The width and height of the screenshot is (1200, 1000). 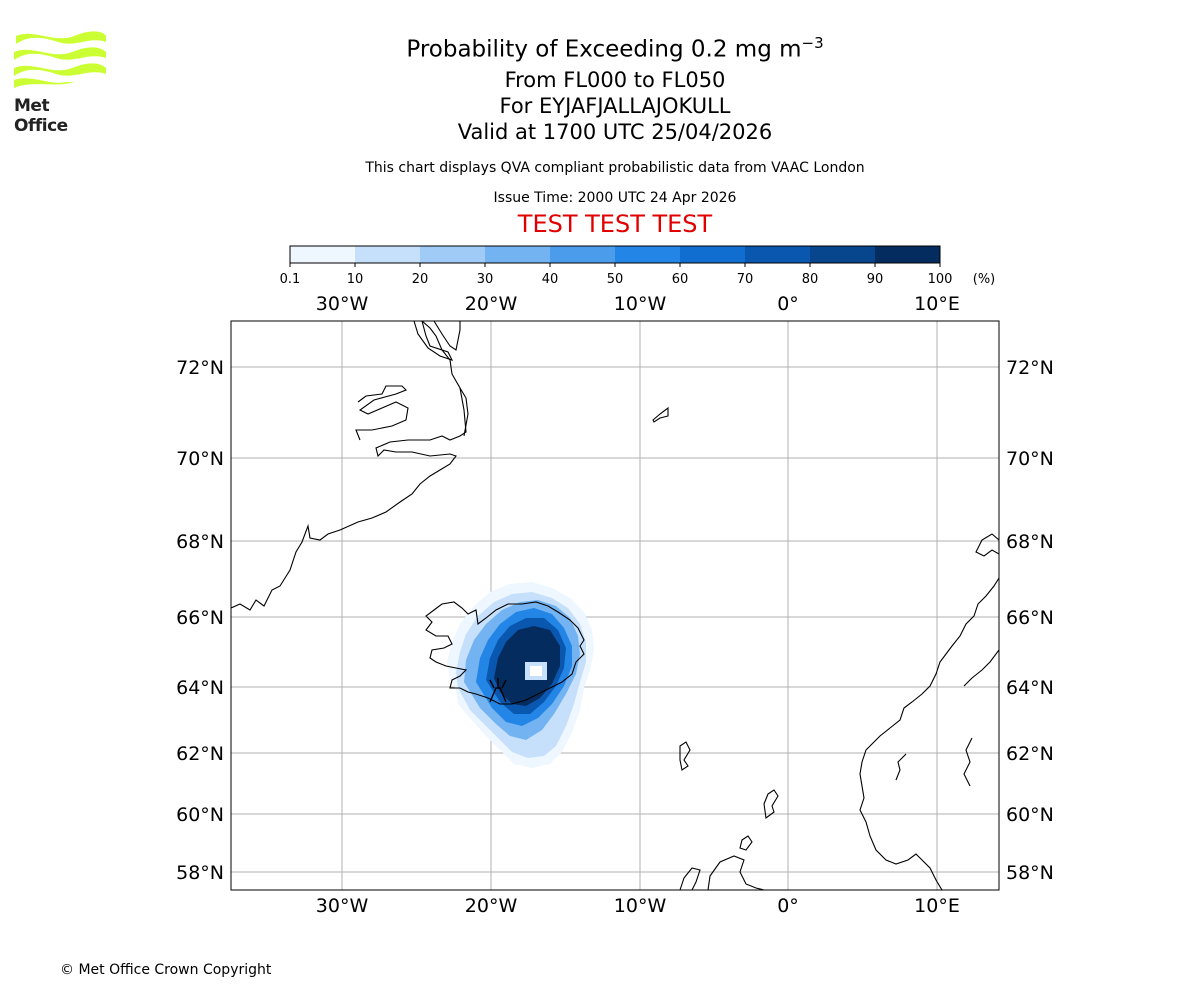 I want to click on met-office-logo: Met Office, so click(x=60, y=83).